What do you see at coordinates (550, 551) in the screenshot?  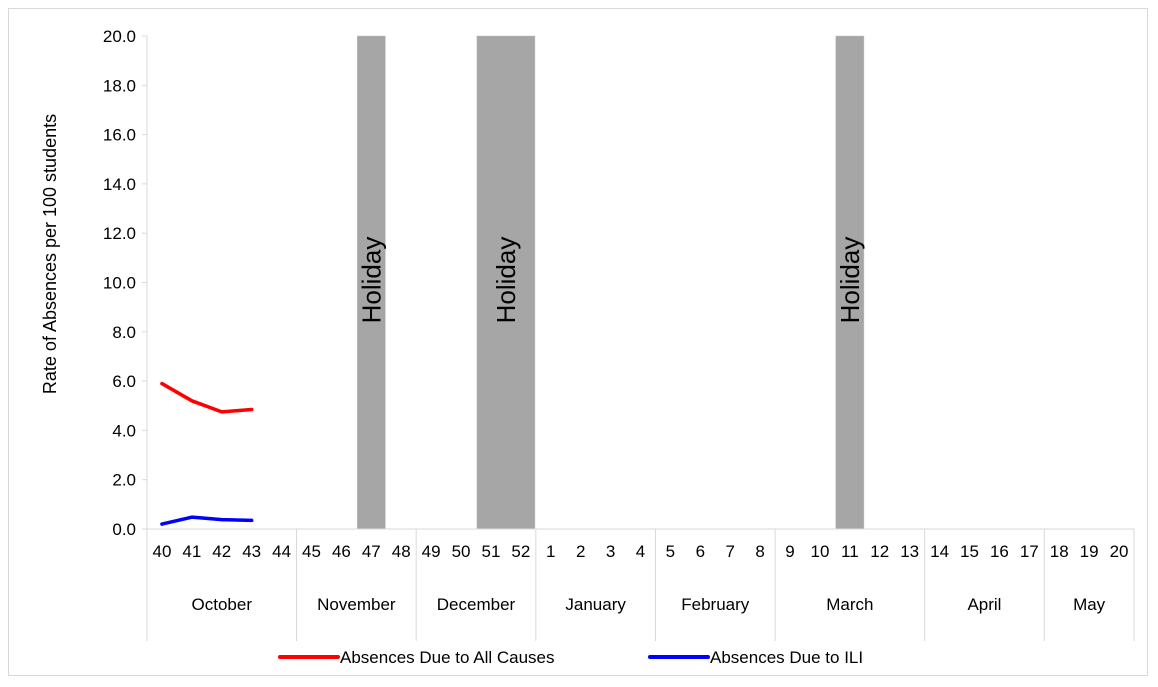 I see `x-tick-label-week: 1` at bounding box center [550, 551].